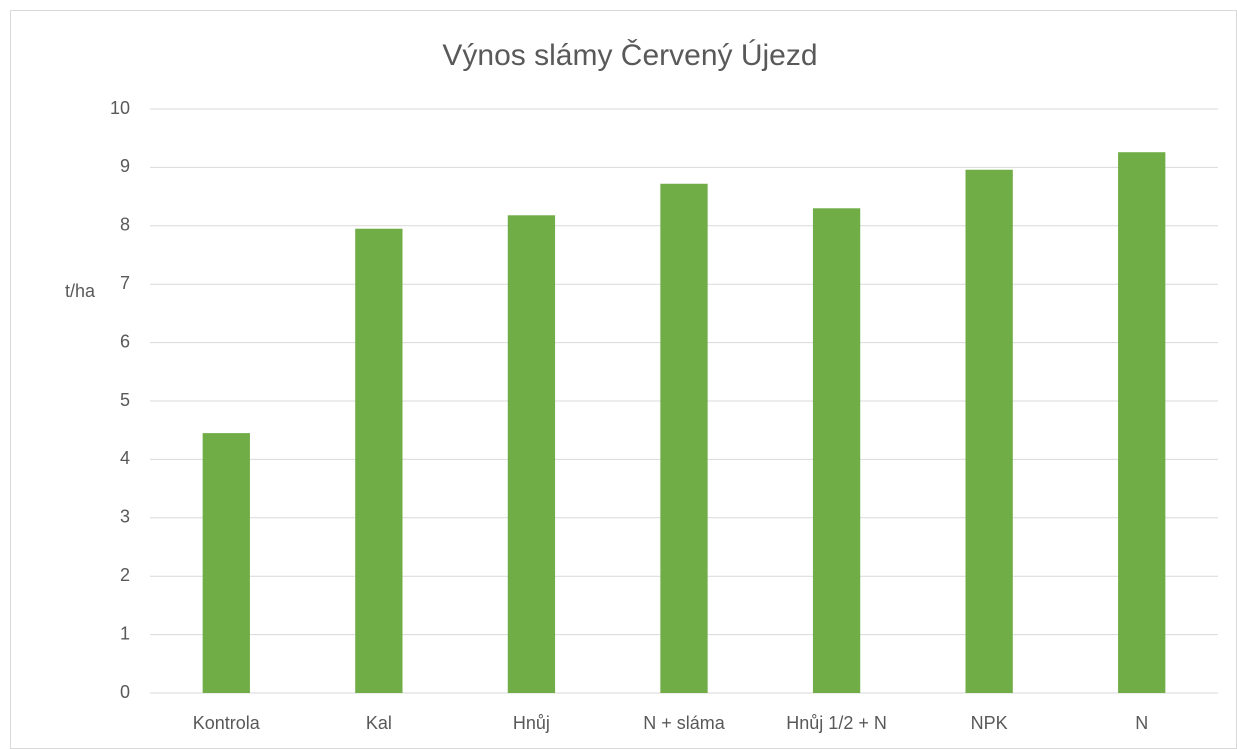 Image resolution: width=1237 pixels, height=749 pixels. I want to click on y-tick-label: 5, so click(125, 400).